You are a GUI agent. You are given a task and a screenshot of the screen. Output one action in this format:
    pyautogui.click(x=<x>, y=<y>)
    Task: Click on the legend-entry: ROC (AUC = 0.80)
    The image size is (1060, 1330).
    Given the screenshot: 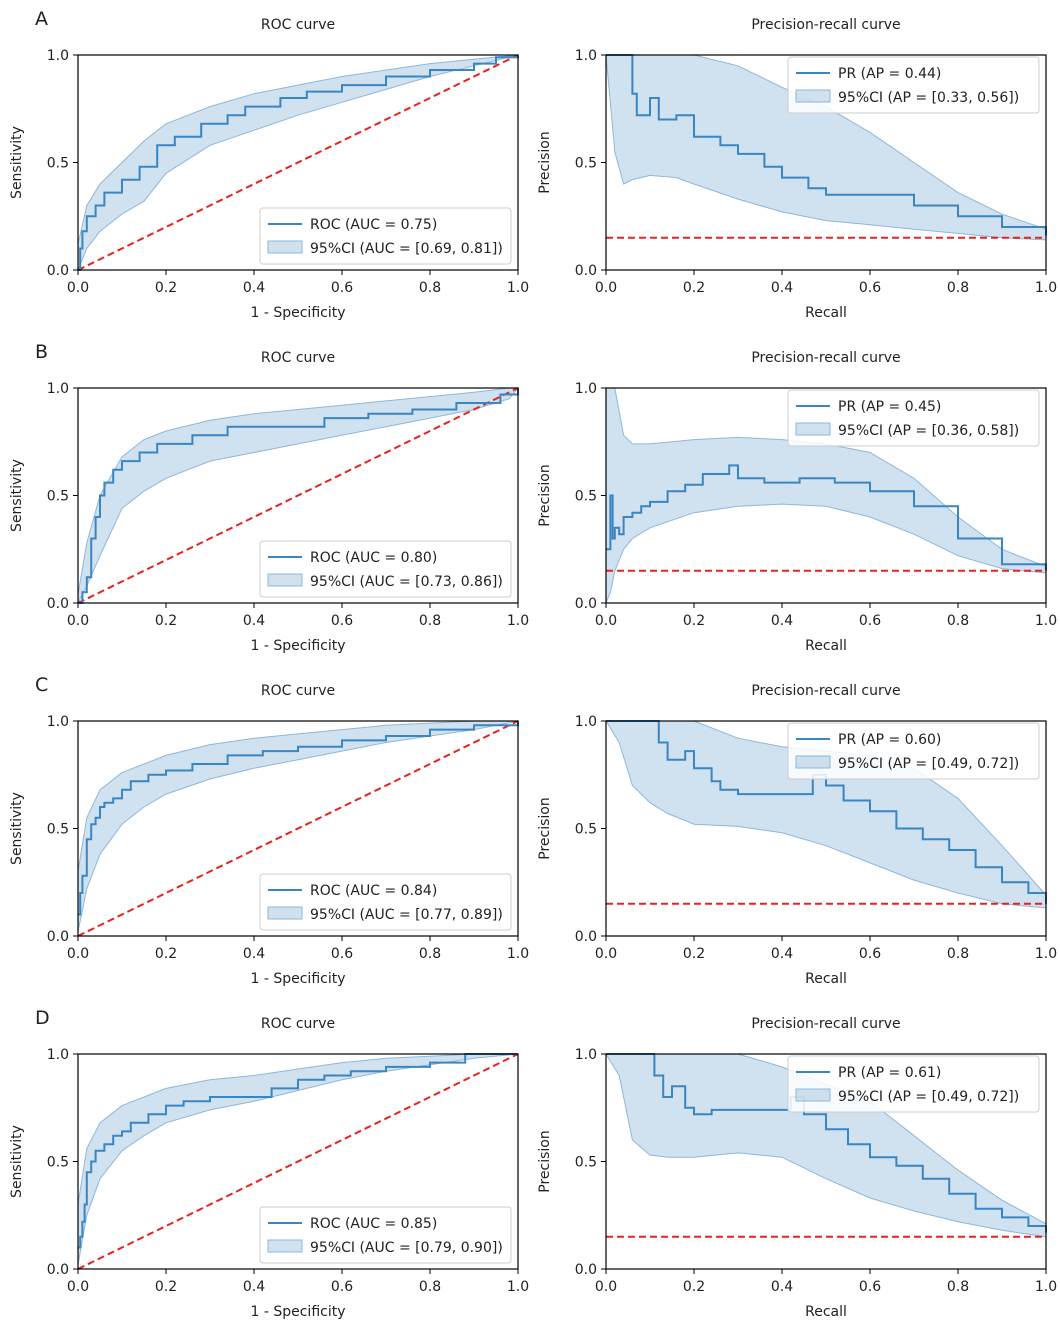 What is the action you would take?
    pyautogui.click(x=373, y=558)
    